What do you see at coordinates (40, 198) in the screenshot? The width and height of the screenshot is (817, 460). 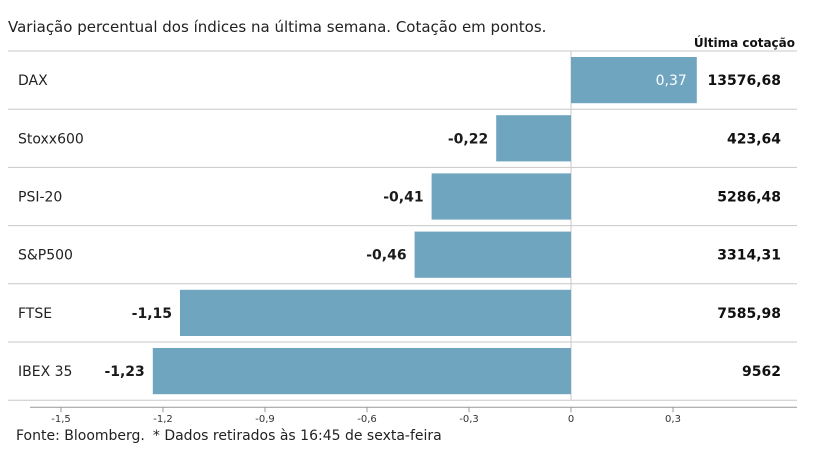 I see `category-label: PSI-20` at bounding box center [40, 198].